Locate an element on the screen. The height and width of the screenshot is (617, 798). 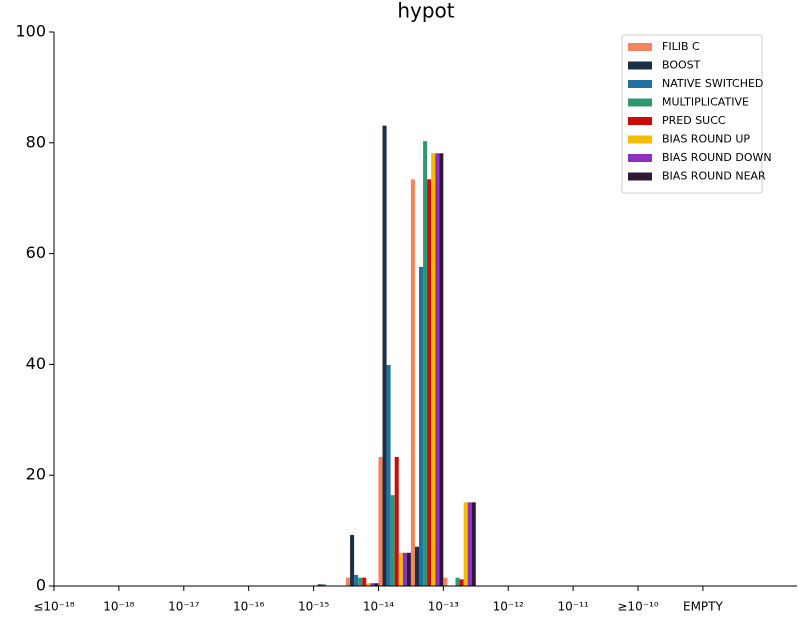
x-tick-label: EMPTY is located at coordinates (703, 607).